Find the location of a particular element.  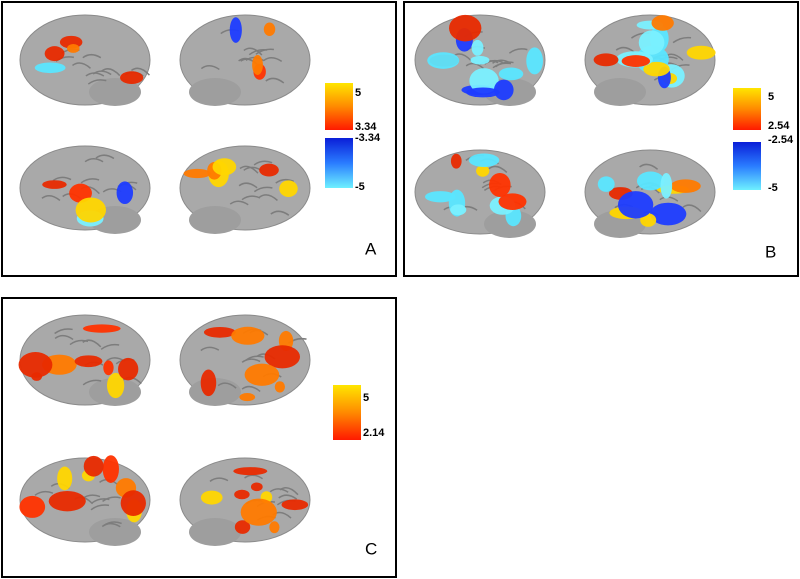

colorbar-label: -5 is located at coordinates (360, 187).